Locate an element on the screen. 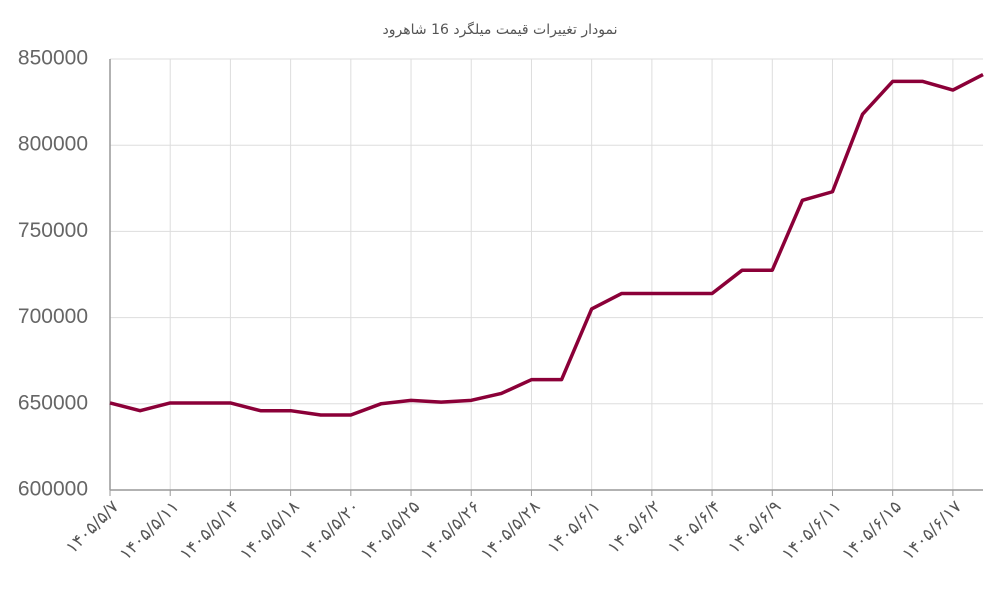 The height and width of the screenshot is (600, 1000). y-tick-label: 750000 is located at coordinates (53, 230).